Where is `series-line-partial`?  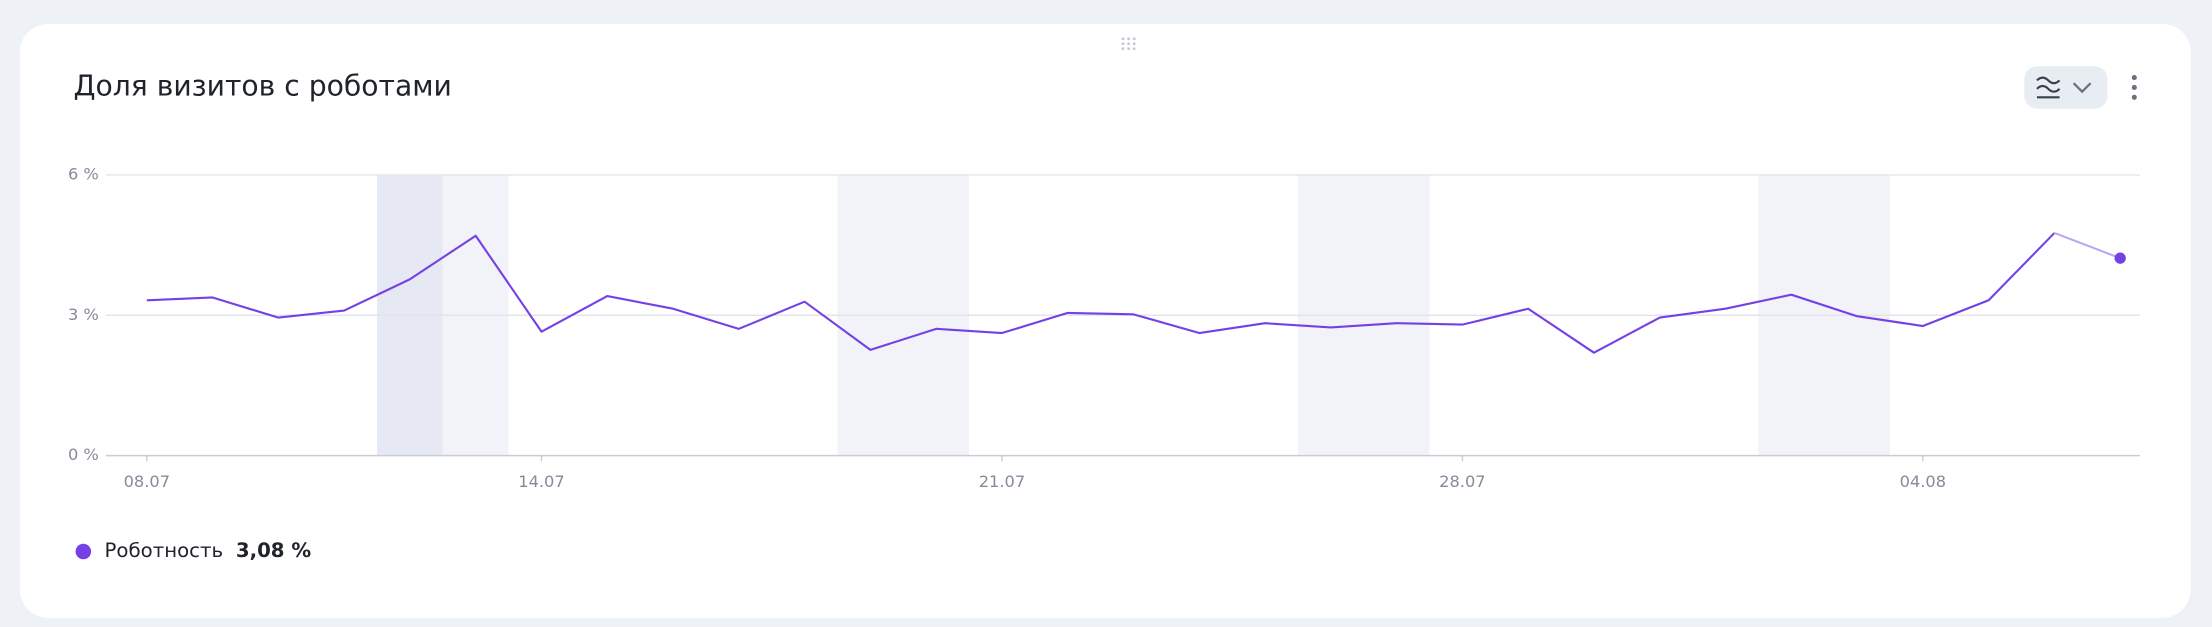
series-line-partial is located at coordinates (2087, 245).